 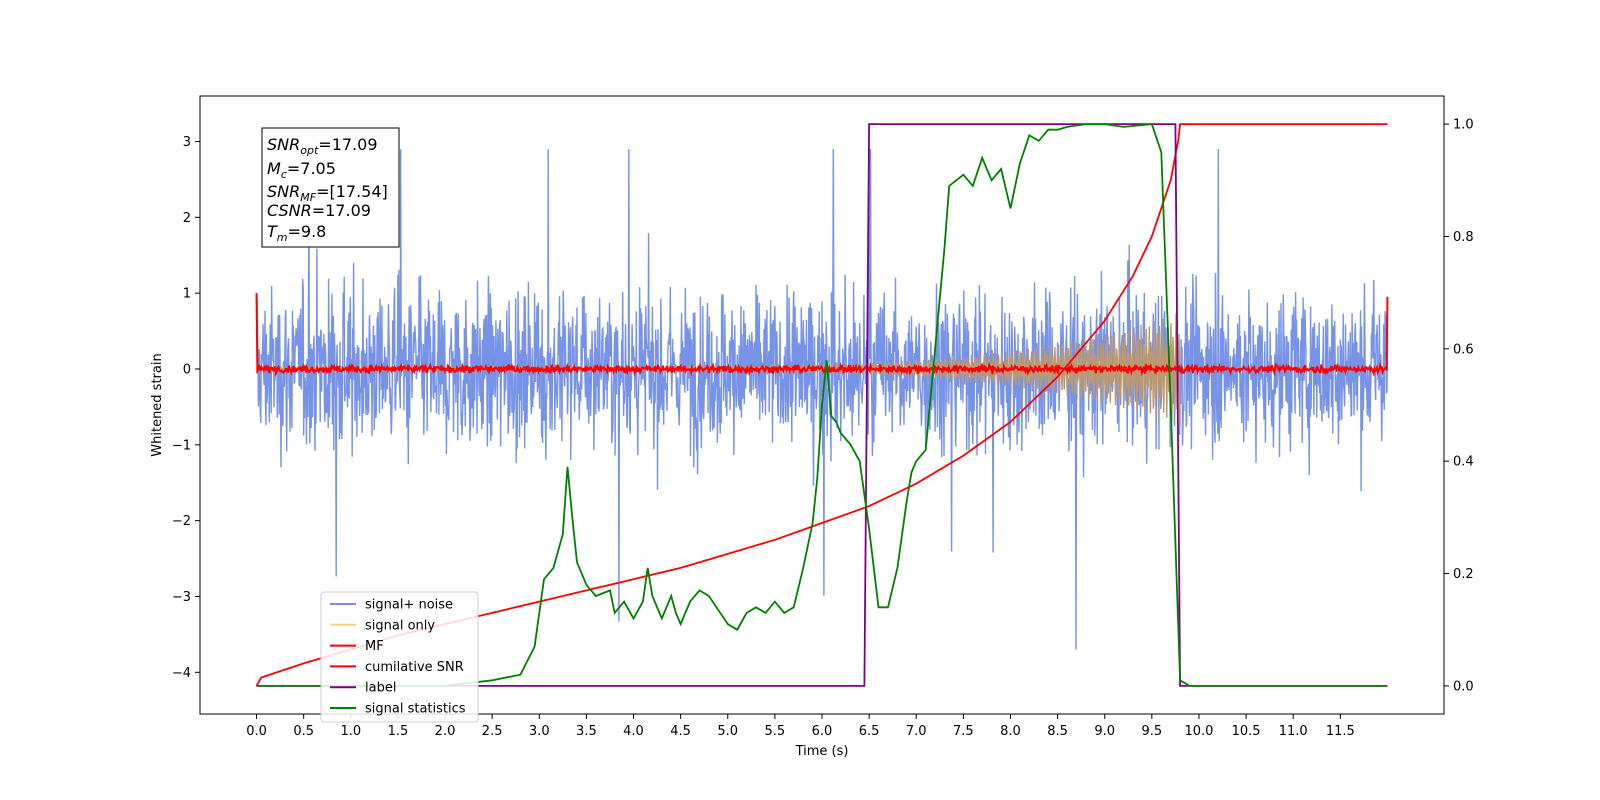 What do you see at coordinates (415, 709) in the screenshot?
I see `legend-label: signal statistics` at bounding box center [415, 709].